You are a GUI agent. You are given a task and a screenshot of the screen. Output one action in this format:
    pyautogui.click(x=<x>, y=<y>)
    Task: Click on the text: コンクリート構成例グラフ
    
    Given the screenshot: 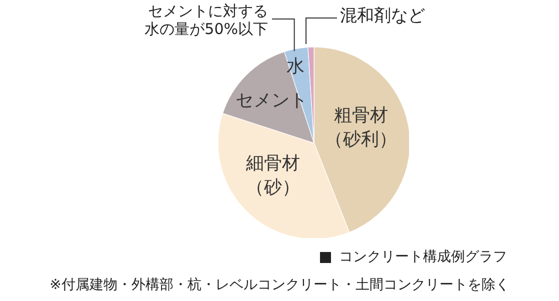 What is the action you would take?
    pyautogui.click(x=423, y=257)
    